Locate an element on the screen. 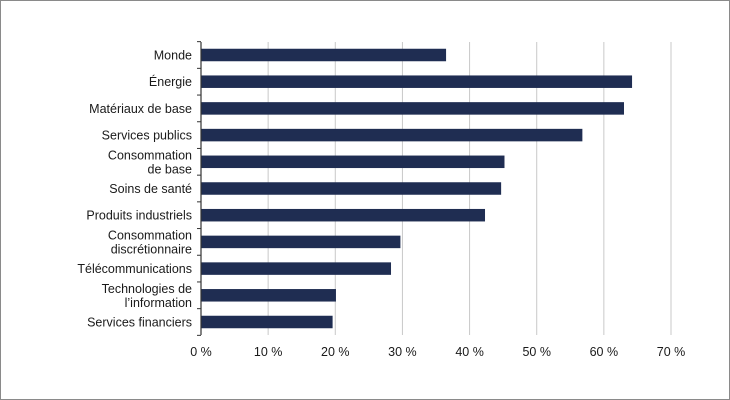 This screenshot has width=730, height=400. category-label: Télécommunications is located at coordinates (134, 269).